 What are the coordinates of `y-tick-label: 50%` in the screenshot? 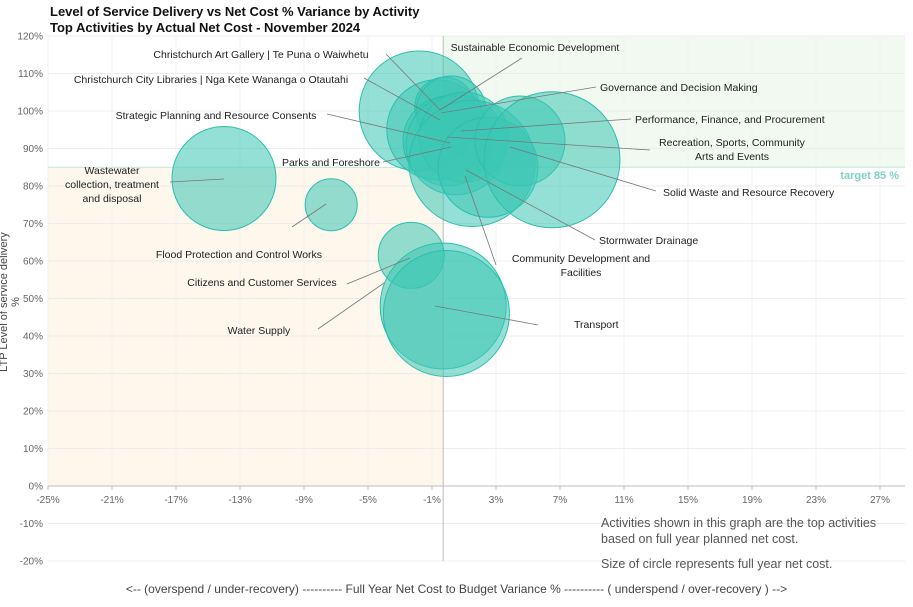 It's located at (33, 299).